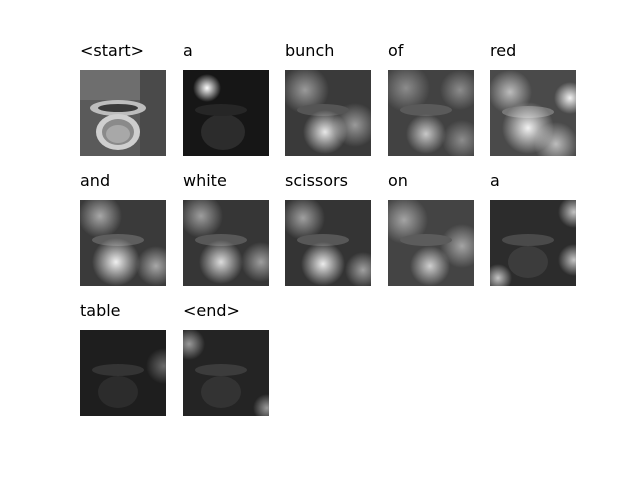 The image size is (640, 480). I want to click on caption-word: scissors, so click(316, 180).